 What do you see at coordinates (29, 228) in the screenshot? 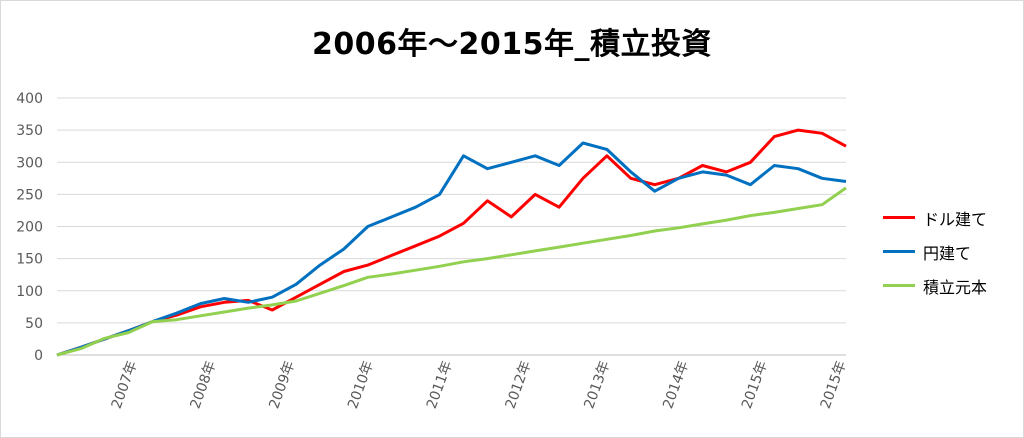
I see `y-tick-label: 200` at bounding box center [29, 228].